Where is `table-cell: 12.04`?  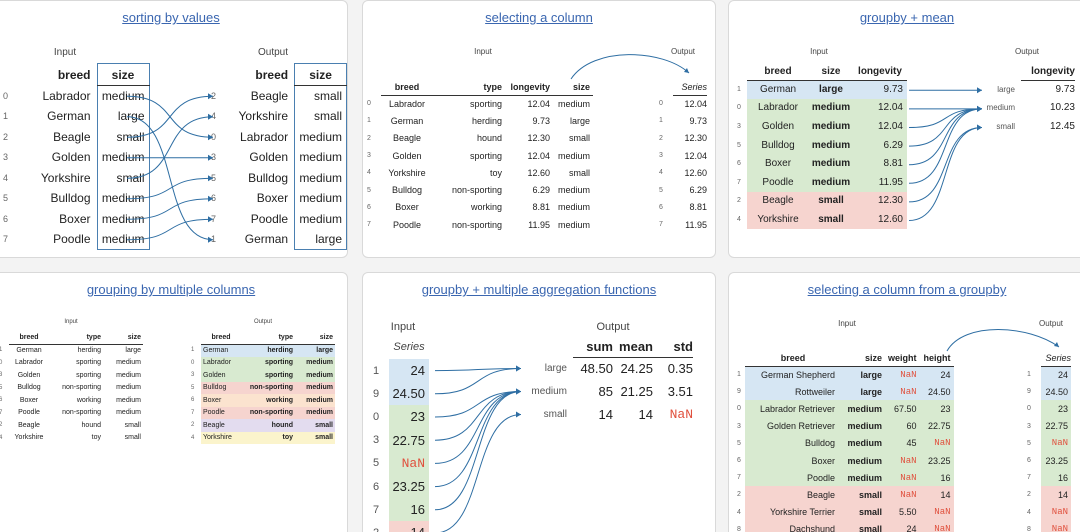
table-cell: 12.04 is located at coordinates (695, 103).